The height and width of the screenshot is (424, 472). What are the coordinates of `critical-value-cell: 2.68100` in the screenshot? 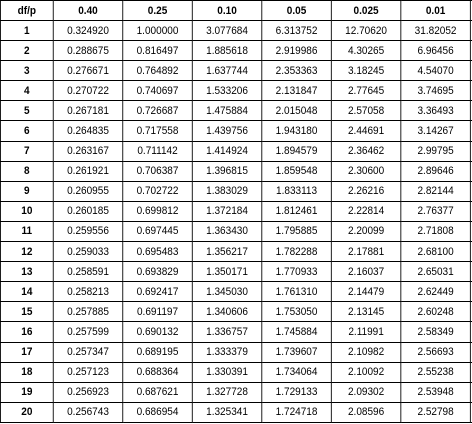 It's located at (435, 252).